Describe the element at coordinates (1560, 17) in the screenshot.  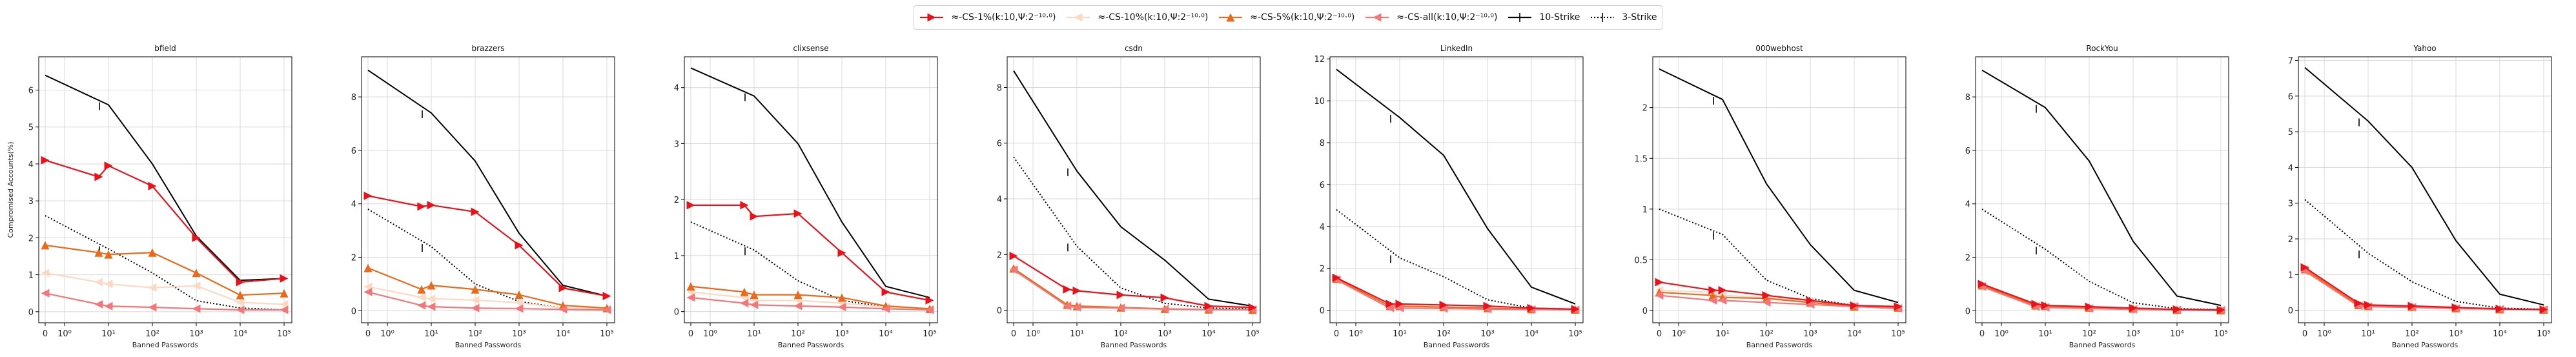
I see `legend-label: 10-Strike` at that location.